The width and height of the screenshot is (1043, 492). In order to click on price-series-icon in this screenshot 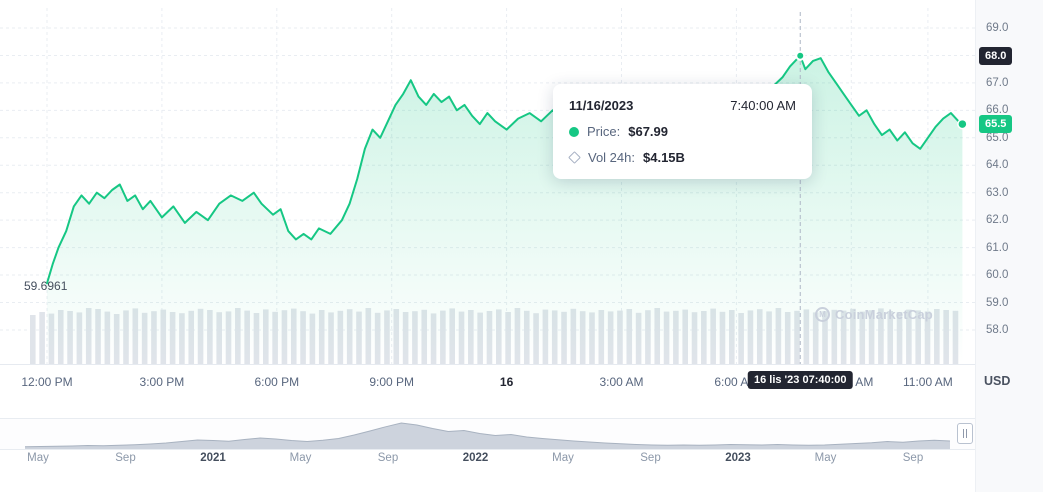, I will do `click(574, 131)`.